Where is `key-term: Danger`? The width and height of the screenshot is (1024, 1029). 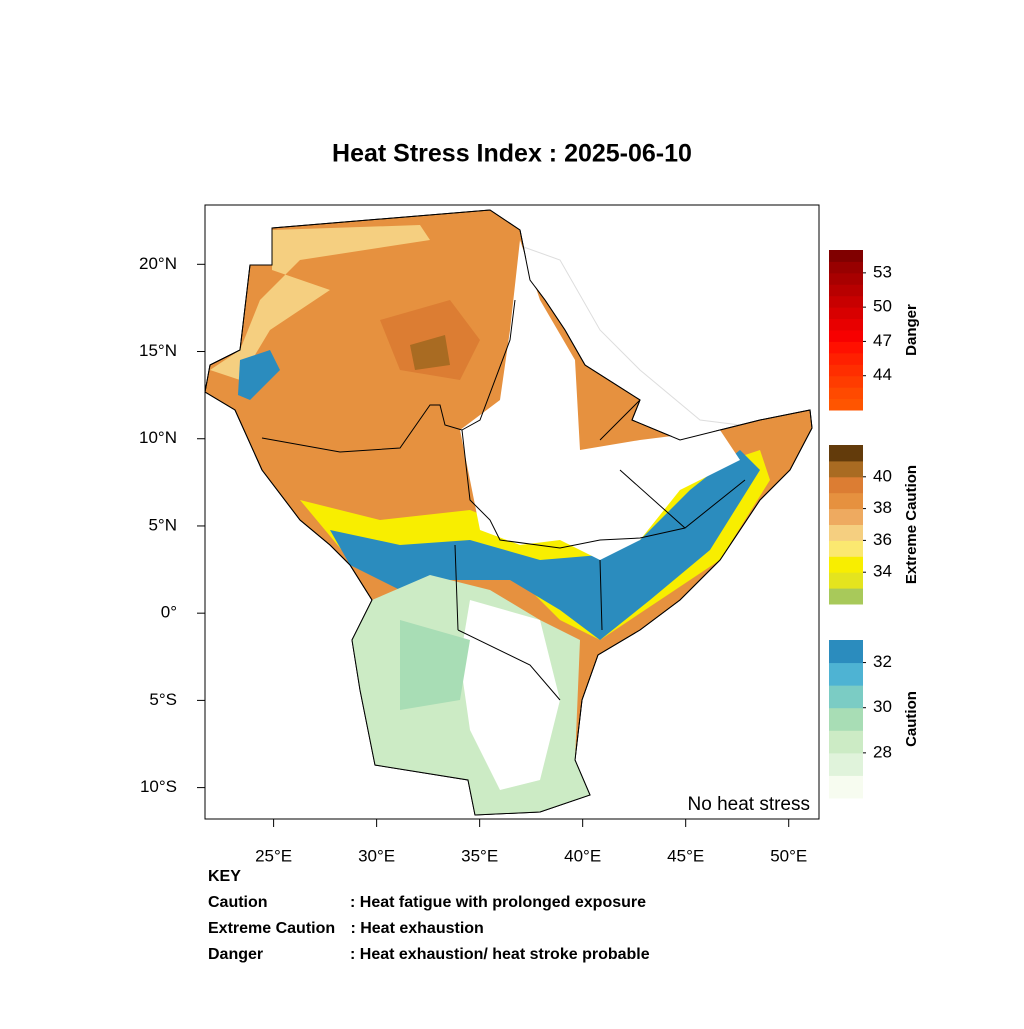
key-term: Danger is located at coordinates (235, 954).